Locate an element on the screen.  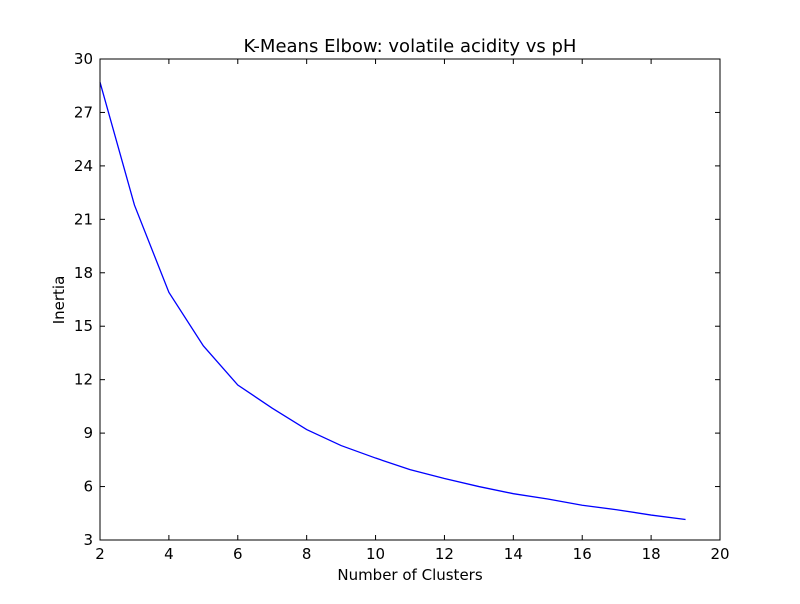
y-tick-label: 9 is located at coordinates (88, 433).